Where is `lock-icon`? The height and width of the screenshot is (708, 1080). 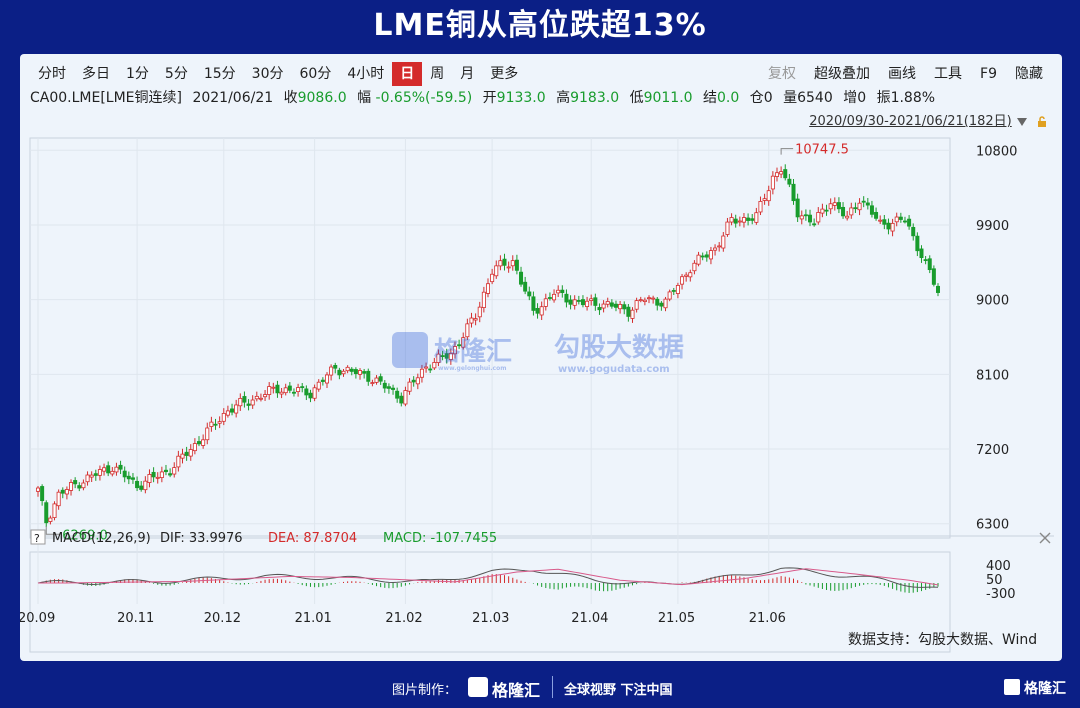
lock-icon is located at coordinates (1042, 121).